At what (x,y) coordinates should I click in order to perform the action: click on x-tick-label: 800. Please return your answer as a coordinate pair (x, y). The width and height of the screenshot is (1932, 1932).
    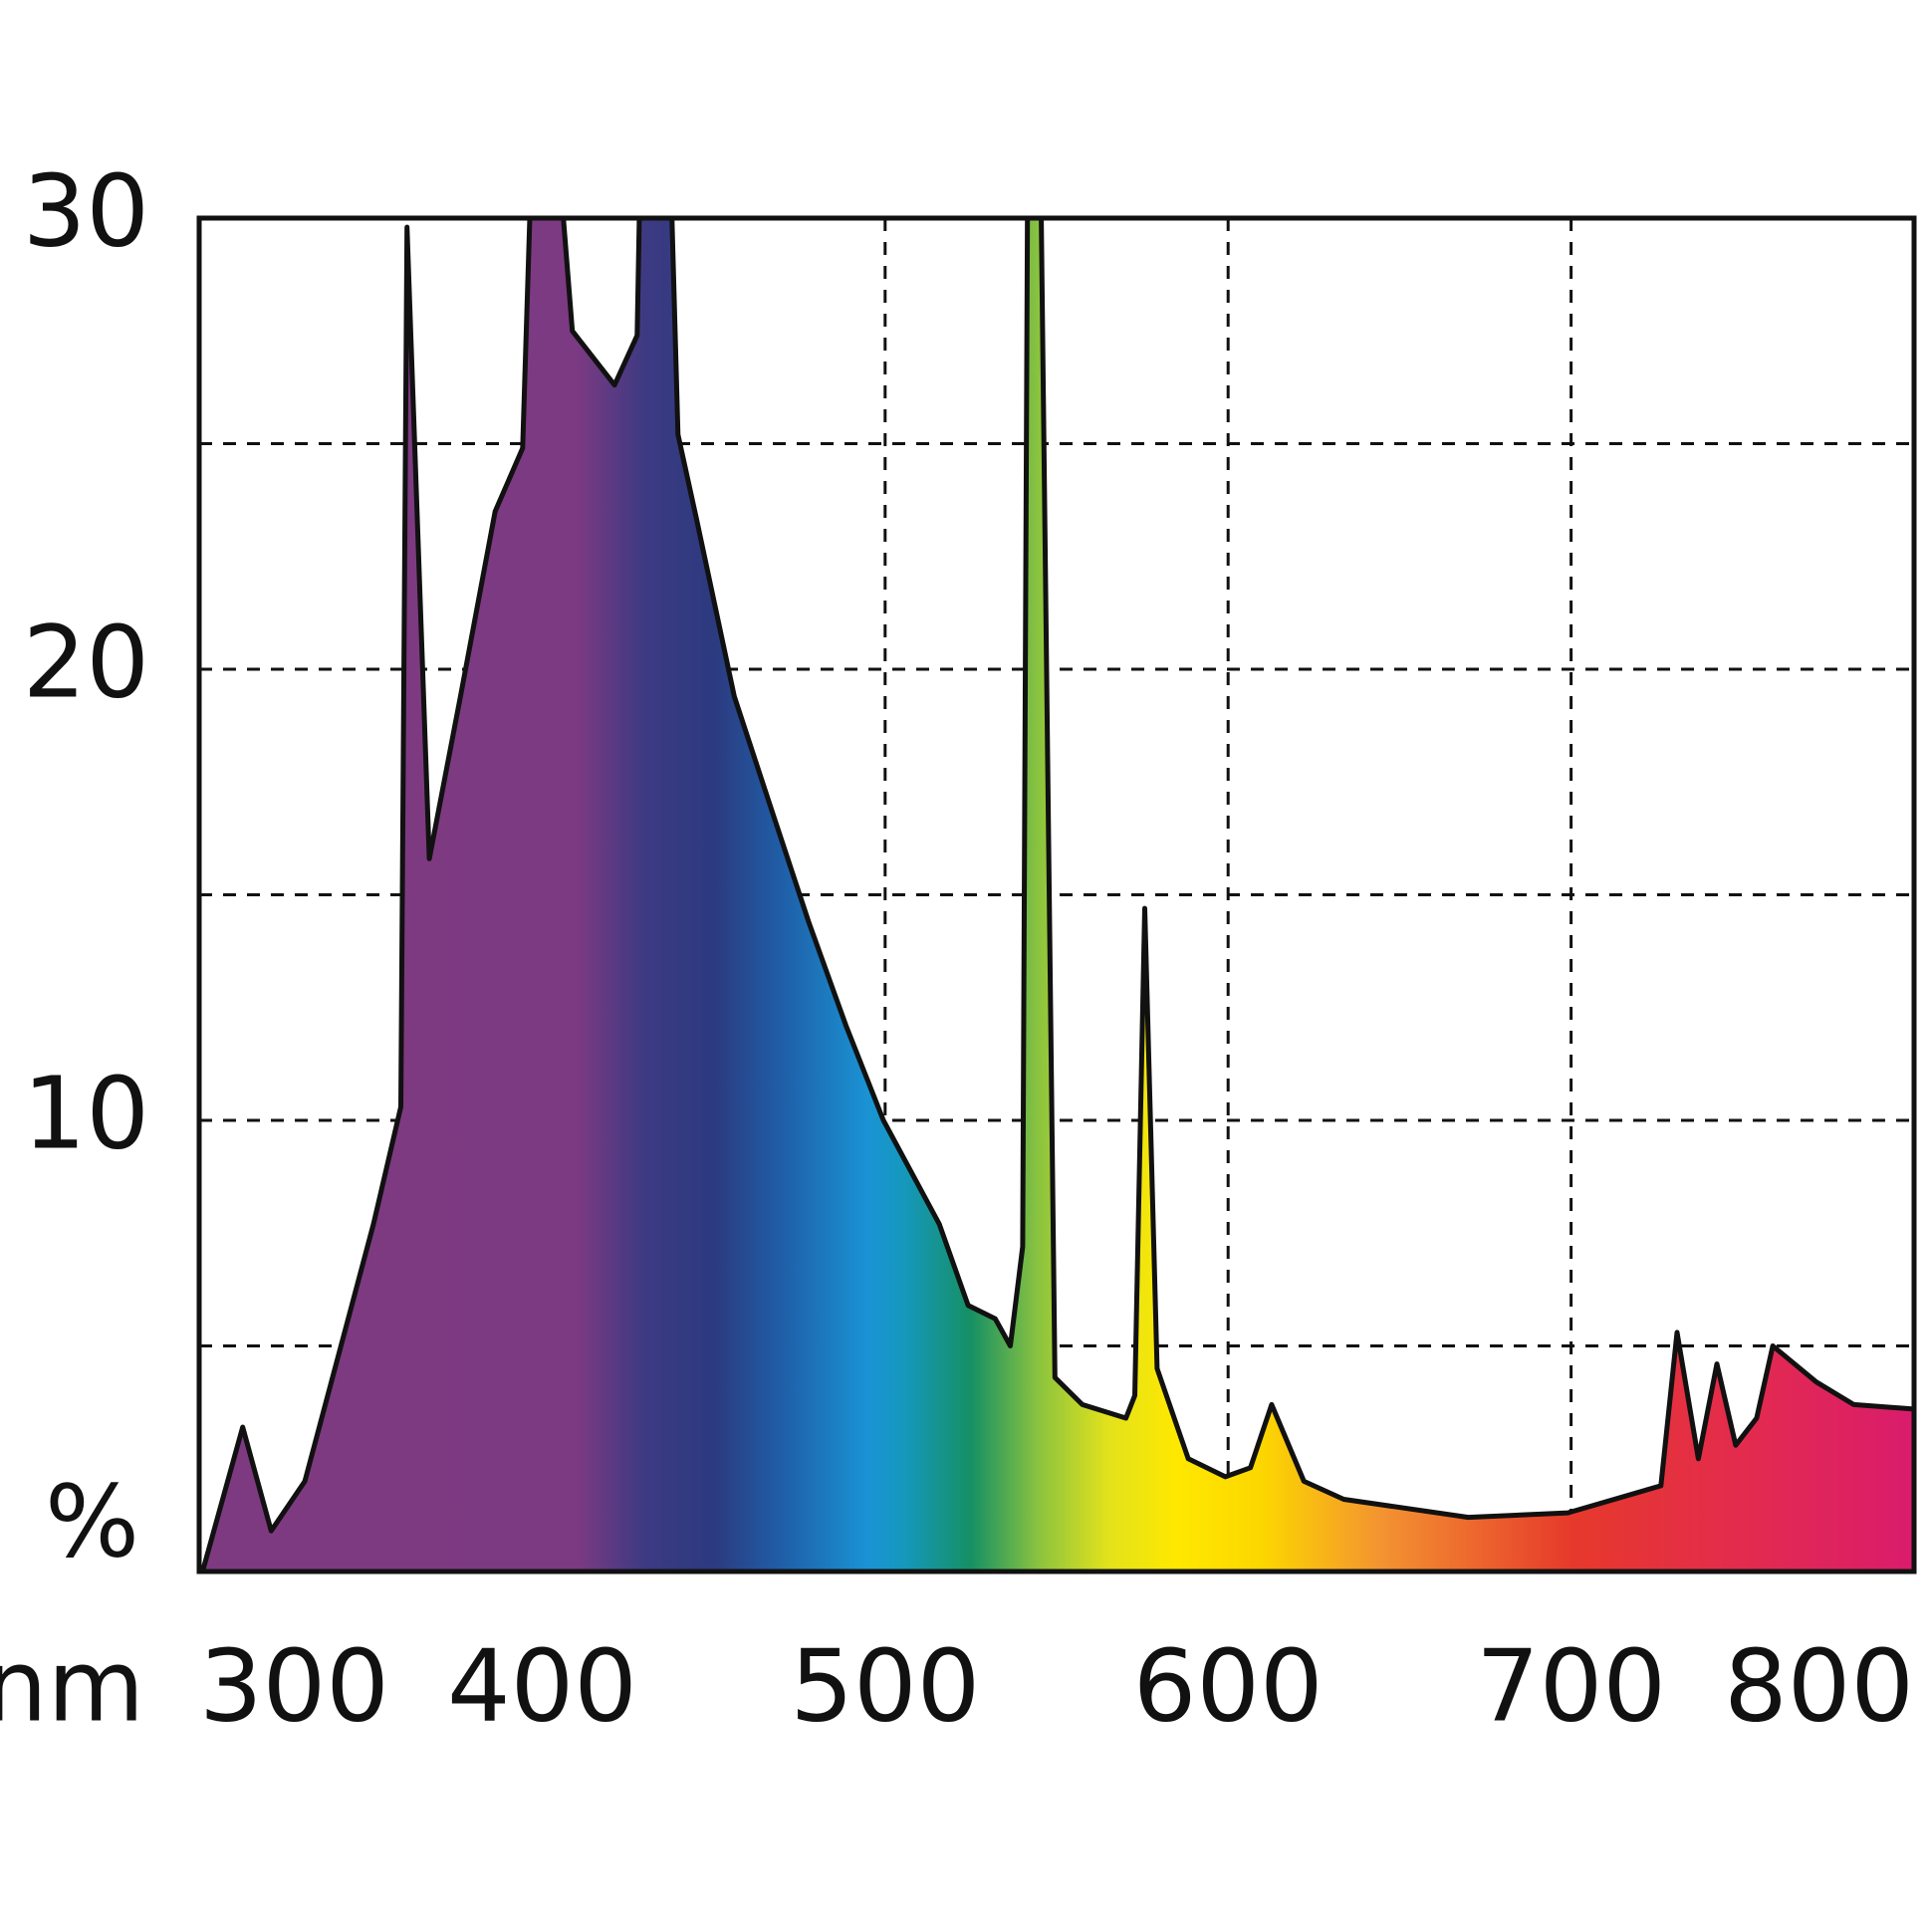
    Looking at the image, I should click on (1819, 1686).